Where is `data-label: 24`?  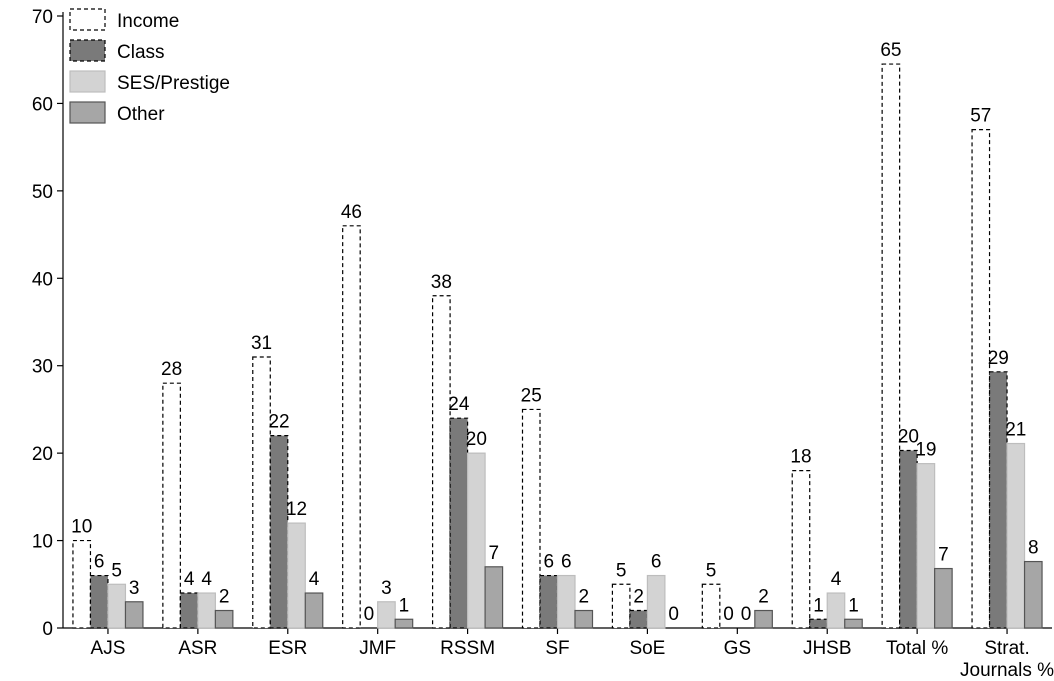 data-label: 24 is located at coordinates (459, 404).